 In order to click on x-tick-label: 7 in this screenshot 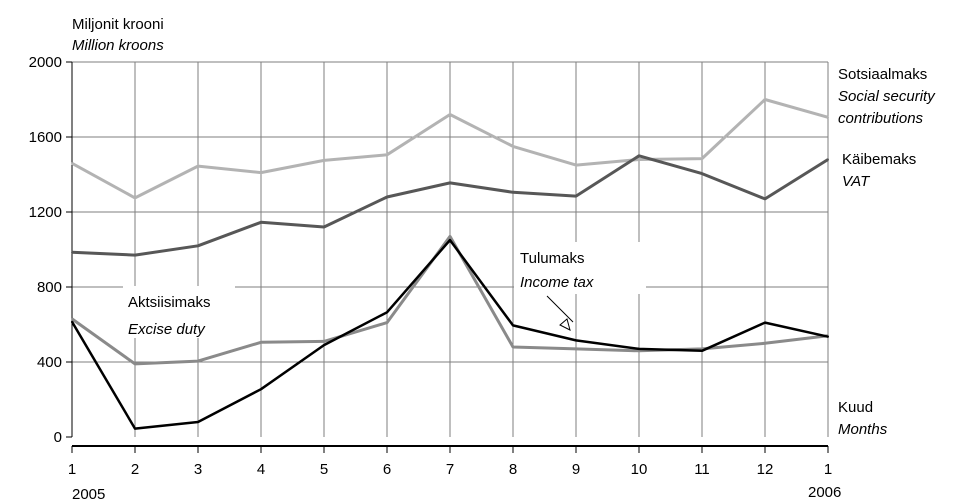, I will do `click(450, 469)`.